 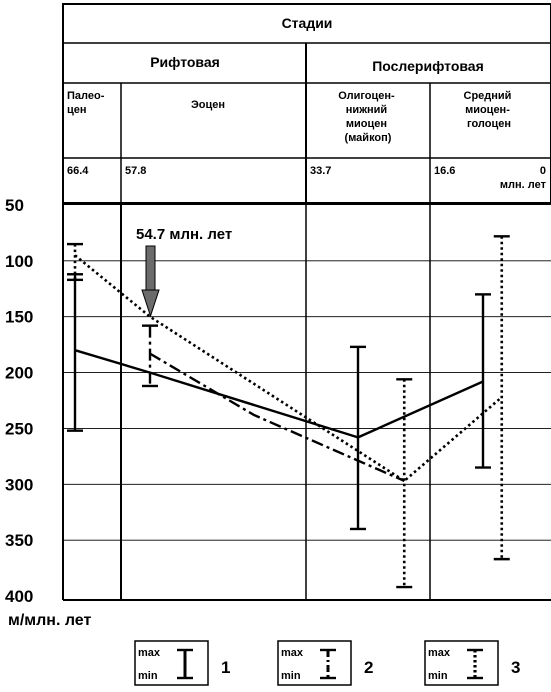 I want to click on y-tick-100: 100, so click(x=19, y=261).